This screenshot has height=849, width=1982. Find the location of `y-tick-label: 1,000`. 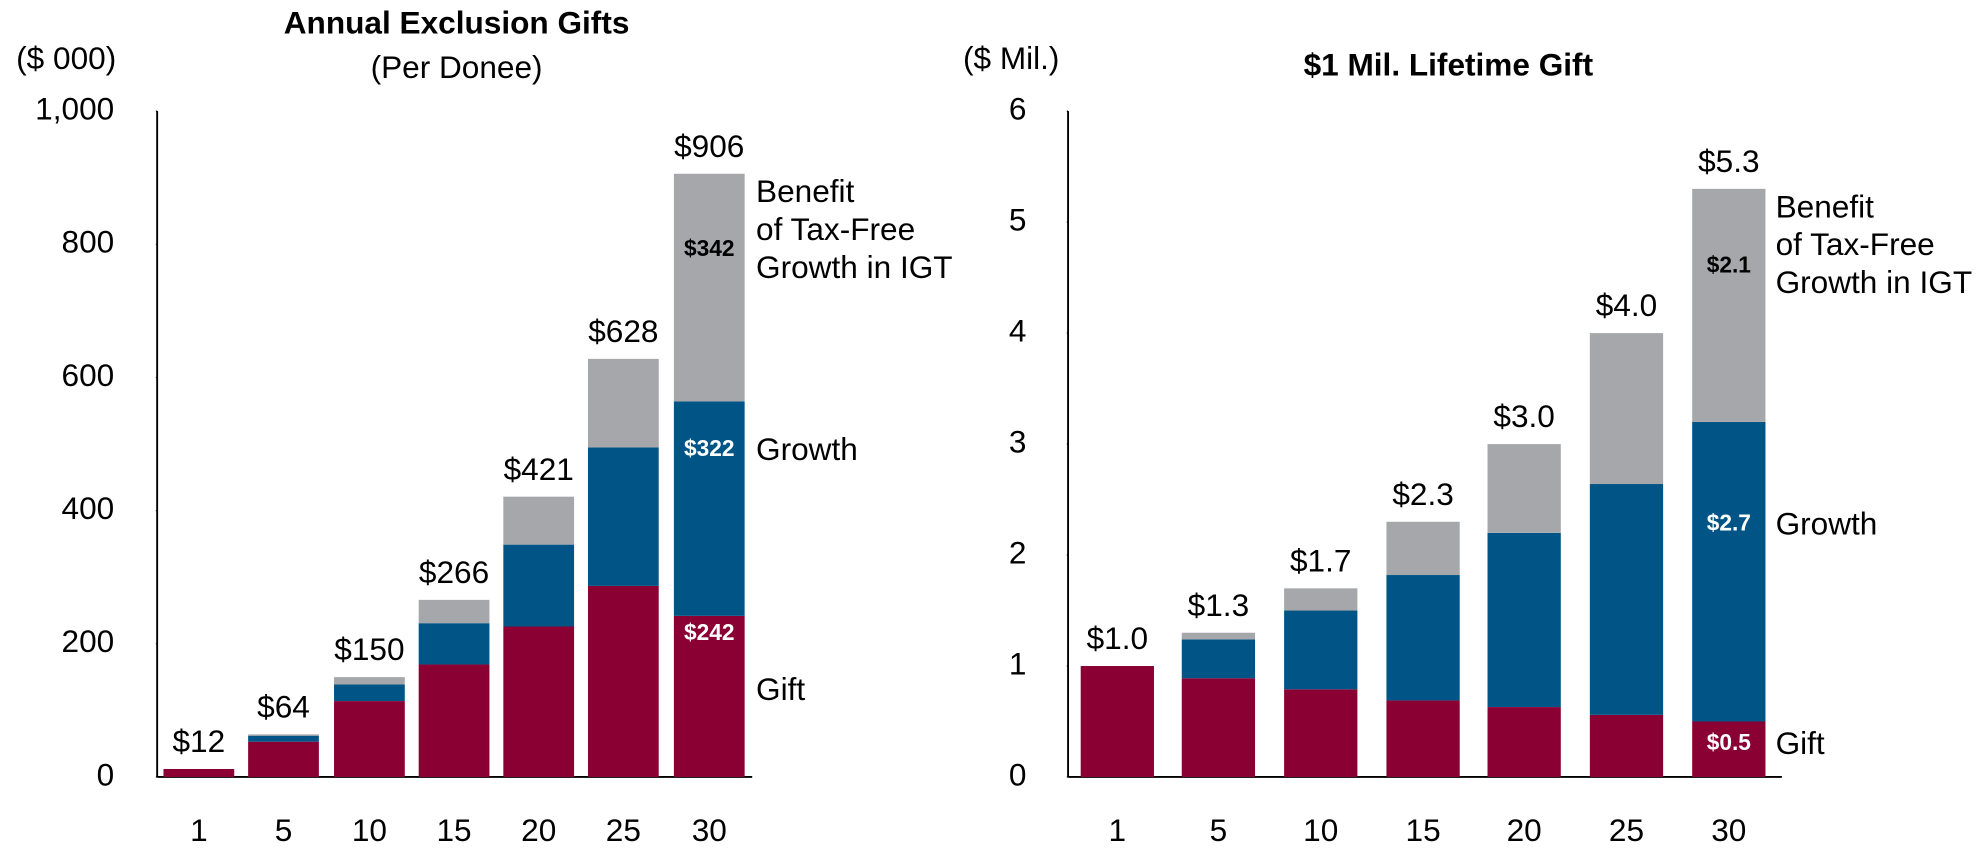

y-tick-label: 1,000 is located at coordinates (74, 109).